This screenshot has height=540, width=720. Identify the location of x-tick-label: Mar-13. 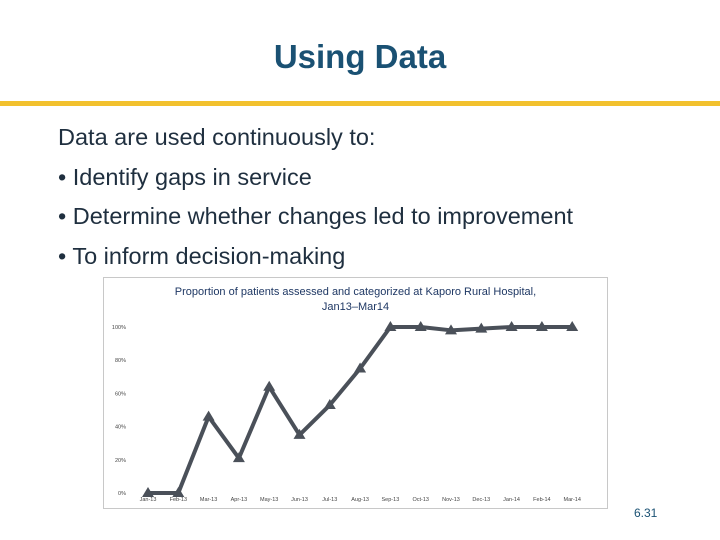
(208, 500).